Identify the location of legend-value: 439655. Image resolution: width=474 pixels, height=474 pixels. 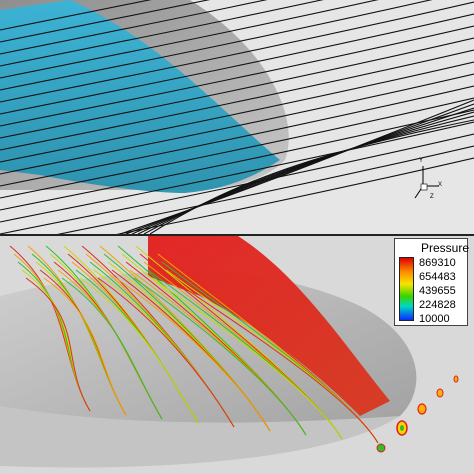
(437, 291).